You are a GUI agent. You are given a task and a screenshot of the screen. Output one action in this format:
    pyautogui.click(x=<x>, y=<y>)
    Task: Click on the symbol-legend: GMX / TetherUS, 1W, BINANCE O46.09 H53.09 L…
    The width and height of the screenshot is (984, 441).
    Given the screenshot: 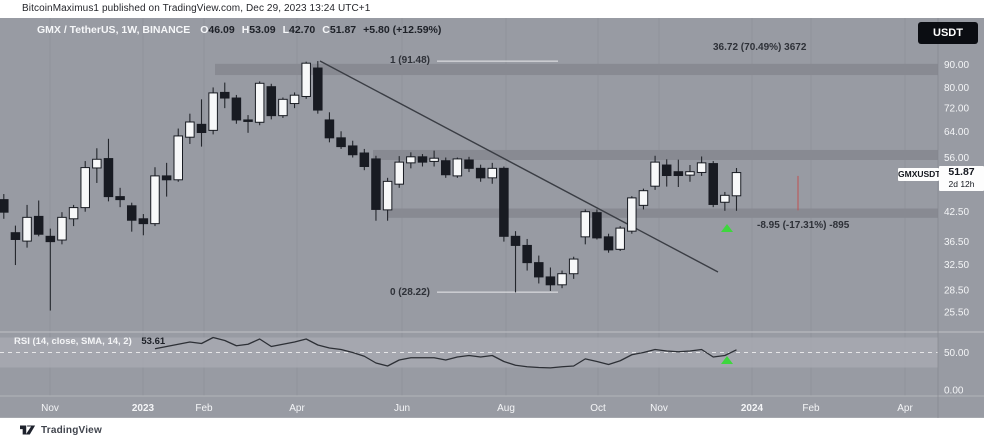 What is the action you would take?
    pyautogui.click(x=239, y=30)
    